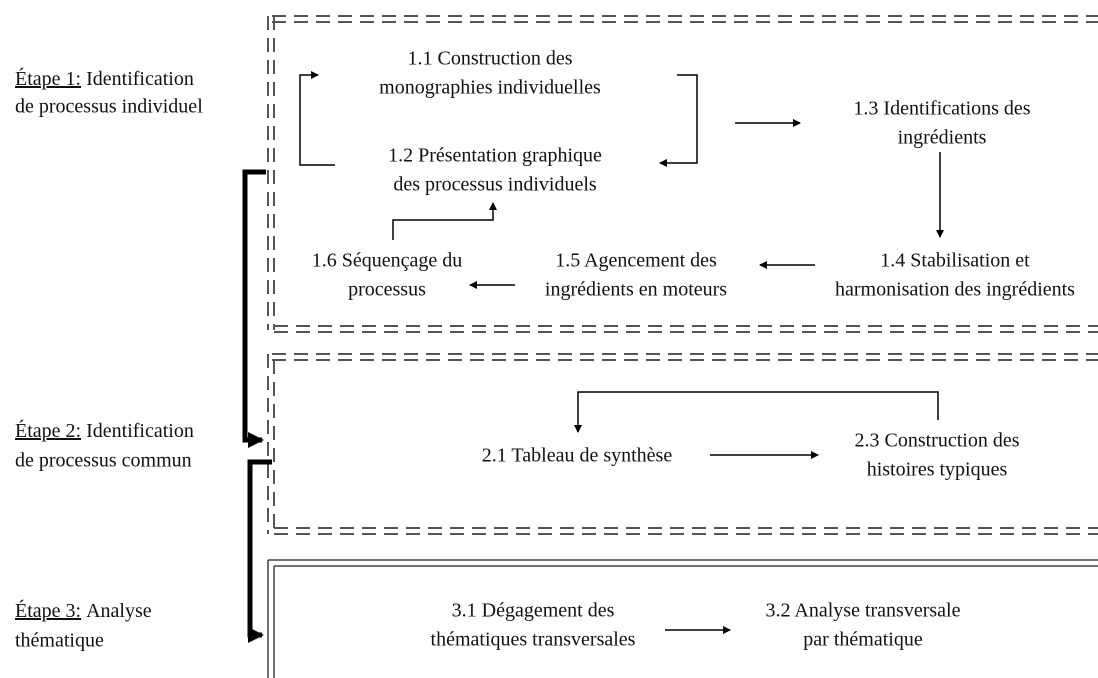 This screenshot has height=678, width=1098. I want to click on stage-heading: Étape 2: Identification, so click(104, 430).